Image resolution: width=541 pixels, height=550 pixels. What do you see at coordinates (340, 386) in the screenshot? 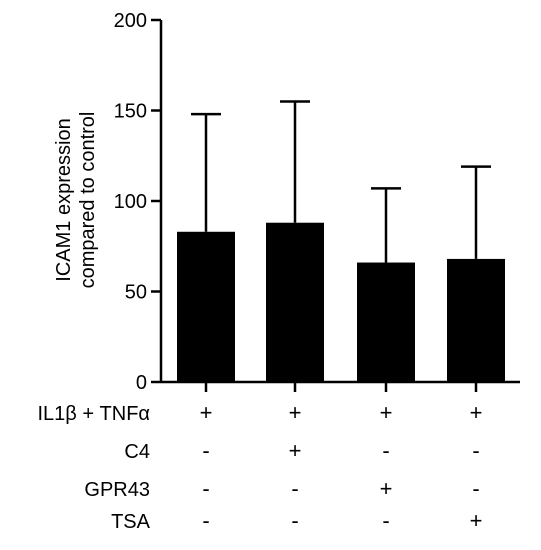
I see `x-axis` at bounding box center [340, 386].